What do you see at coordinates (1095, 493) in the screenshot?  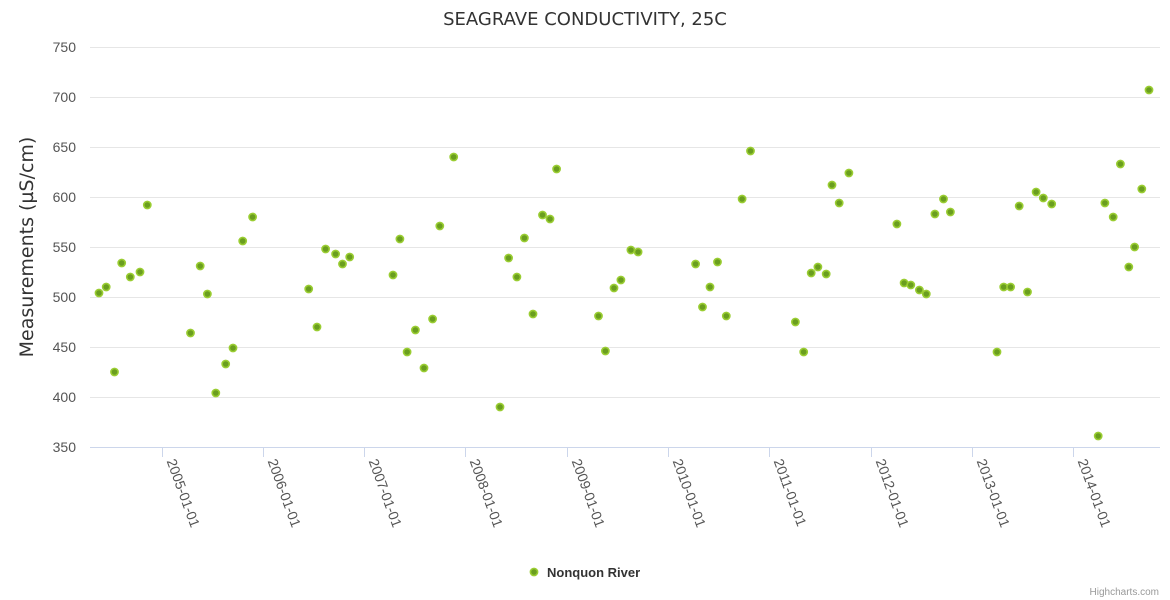 I see `x-tick-label: 2014-01-01` at bounding box center [1095, 493].